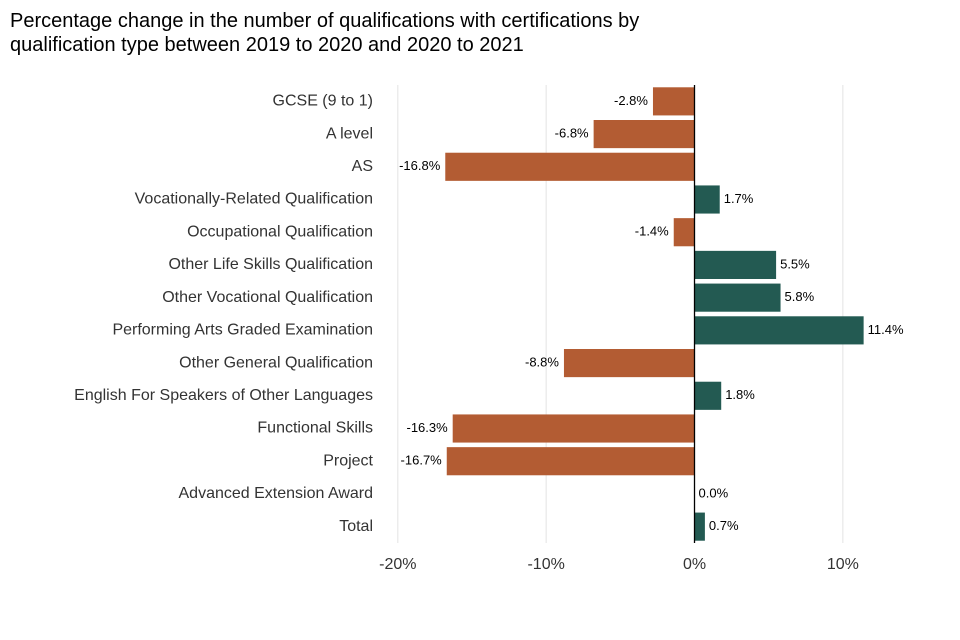 Image resolution: width=960 pixels, height=640 pixels. Describe the element at coordinates (545, 564) in the screenshot. I see `x-tick-label: -10%` at that location.